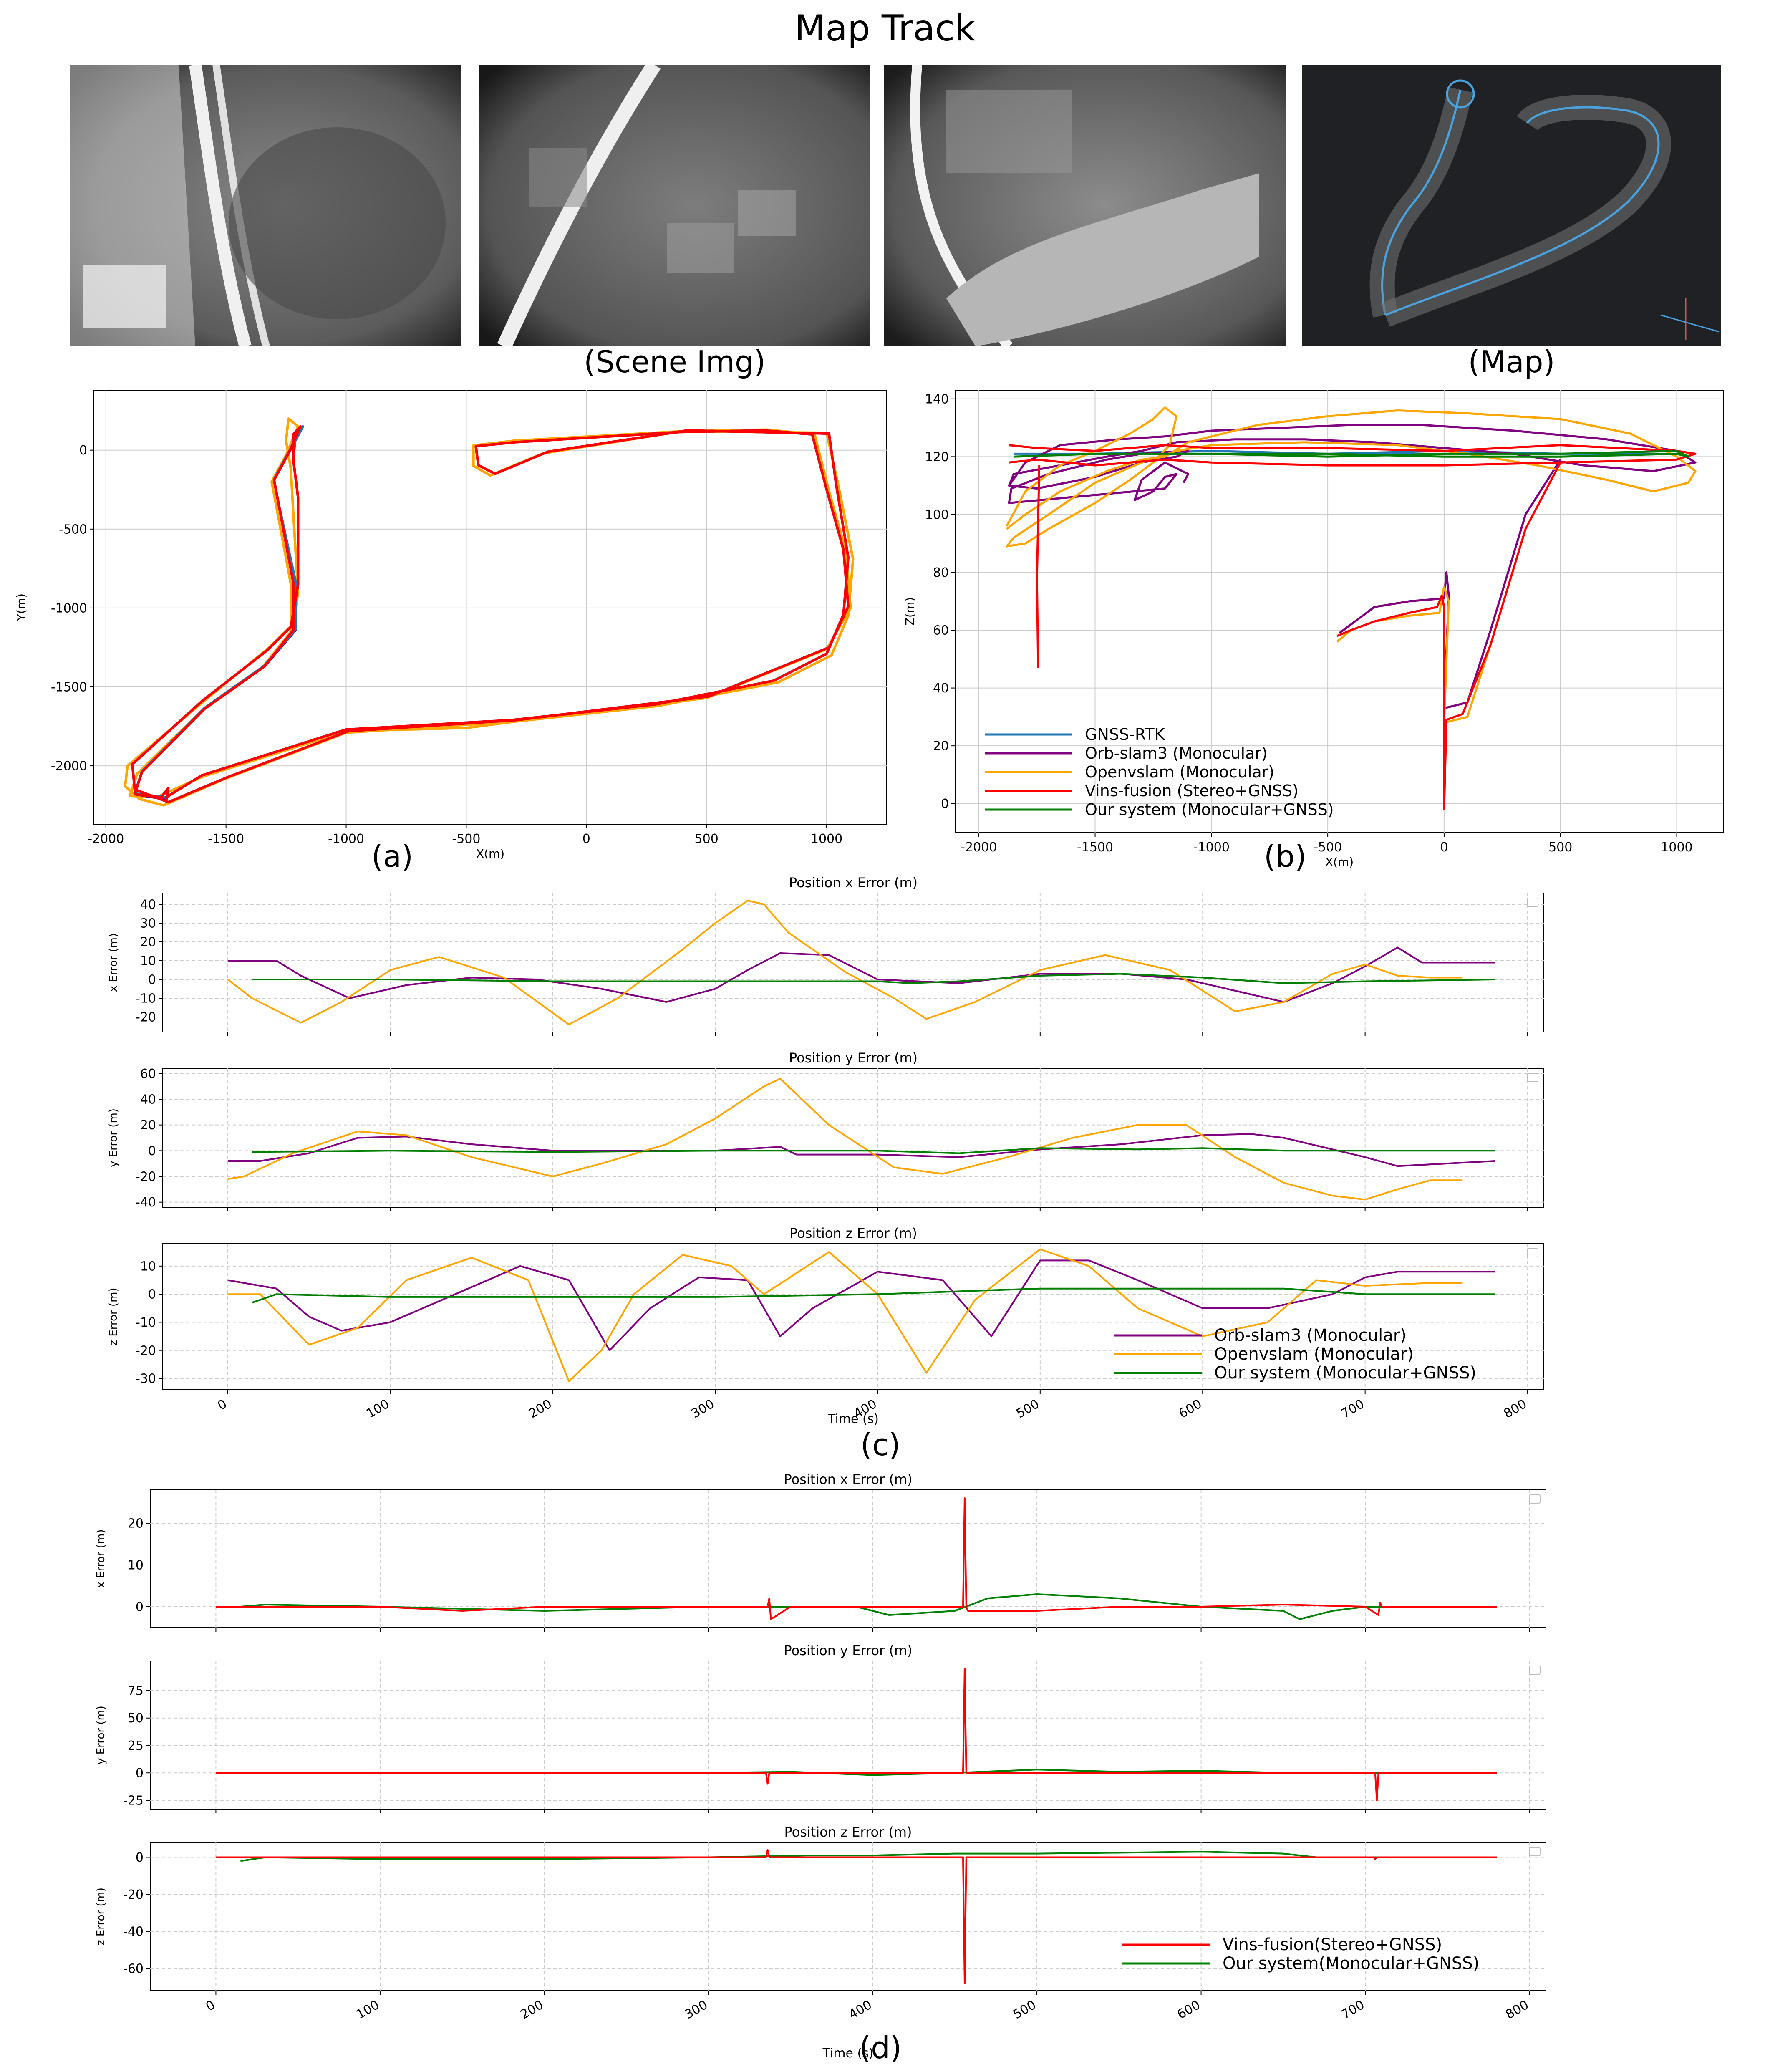 The image size is (1770, 2072). Describe the element at coordinates (820, 1551) in the screenshot. I see `subplot-position-x-error-m: 0 10 20 Position x Error (m) x Error (m)` at that location.